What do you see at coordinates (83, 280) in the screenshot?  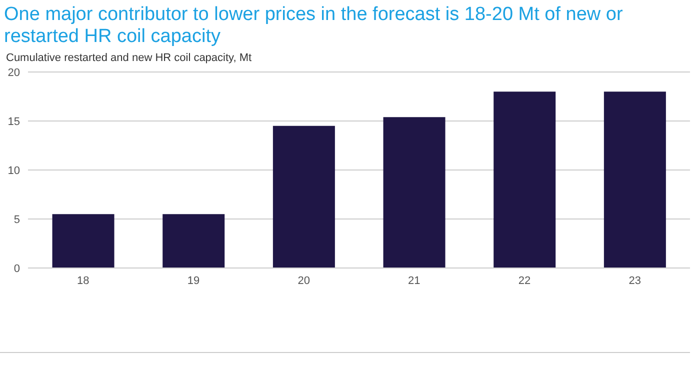 I see `x-tick-label: 18` at bounding box center [83, 280].